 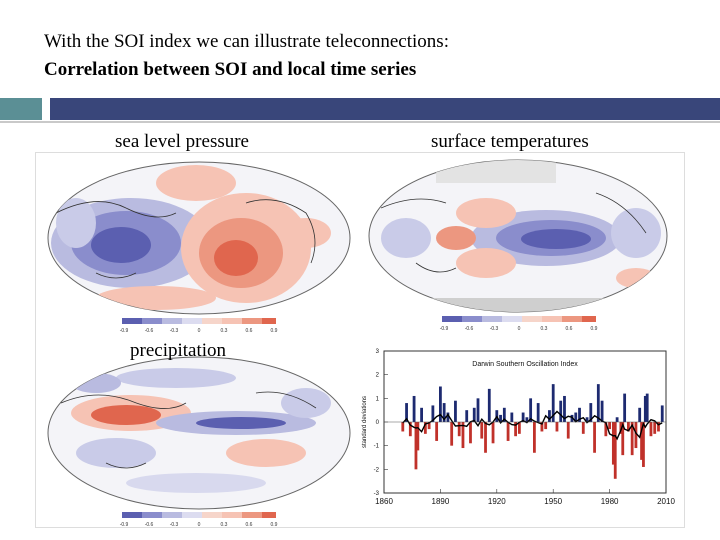 I want to click on divider-line, so click(x=360, y=122).